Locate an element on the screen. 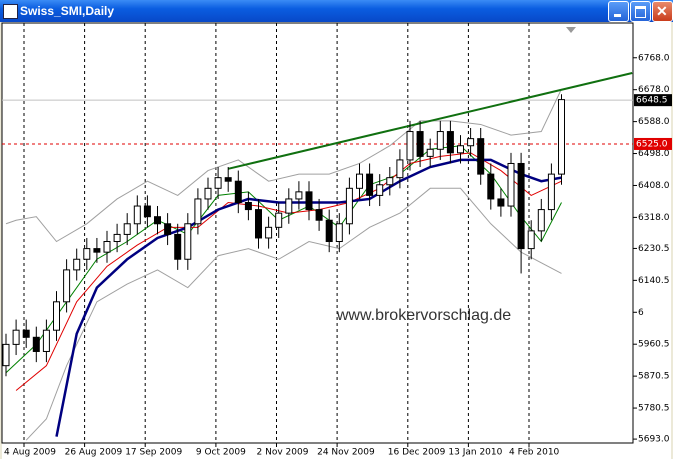 This screenshot has width=673, height=459. y-tick-label: 5693.0 is located at coordinates (654, 440).